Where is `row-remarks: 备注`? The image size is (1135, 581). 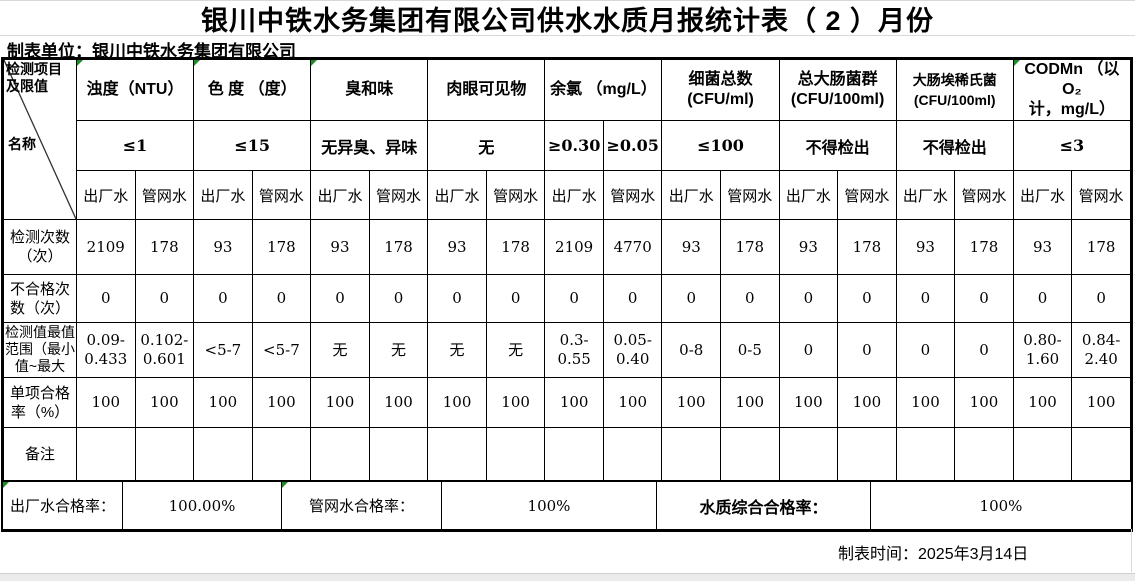
row-remarks: 备注 is located at coordinates (567, 454).